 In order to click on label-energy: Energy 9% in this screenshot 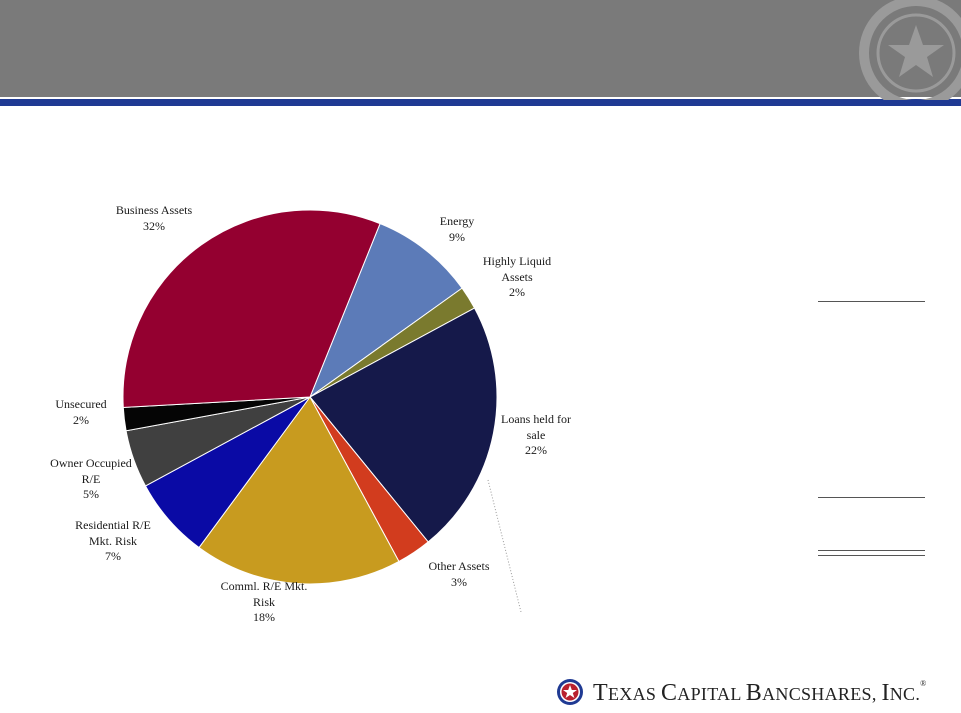, I will do `click(457, 229)`.